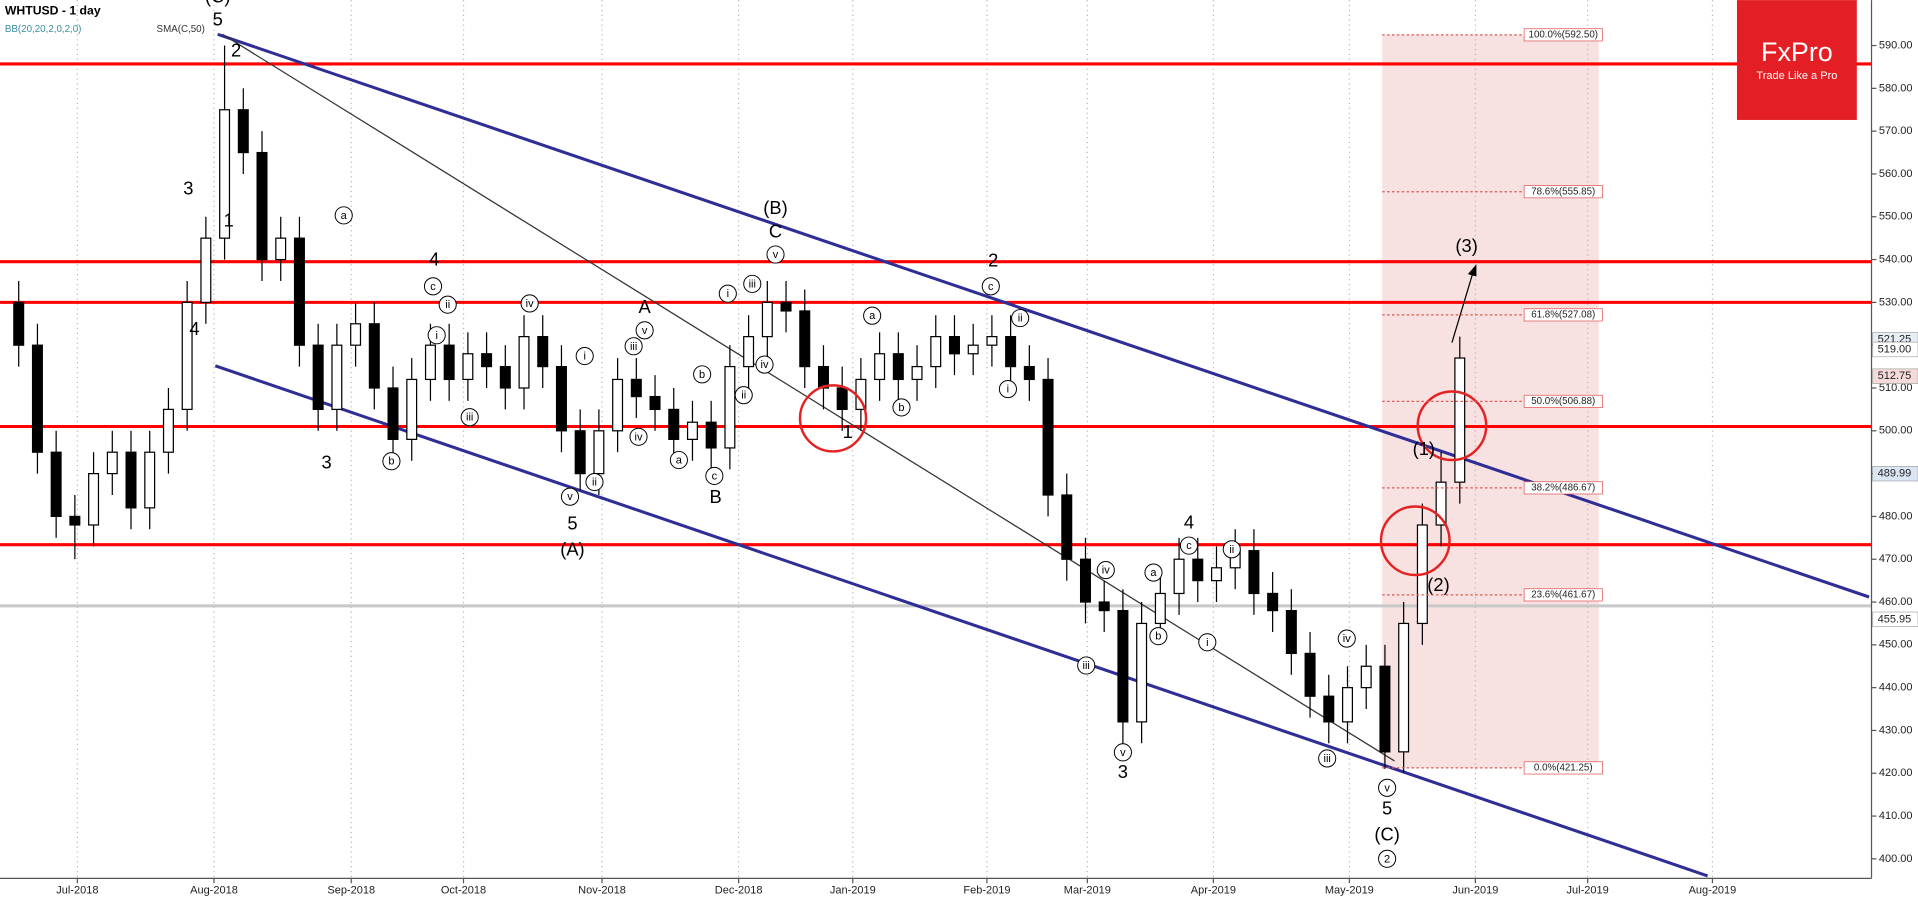 This screenshot has height=898, width=1918. I want to click on y-tick-label: 560.00, so click(1896, 174).